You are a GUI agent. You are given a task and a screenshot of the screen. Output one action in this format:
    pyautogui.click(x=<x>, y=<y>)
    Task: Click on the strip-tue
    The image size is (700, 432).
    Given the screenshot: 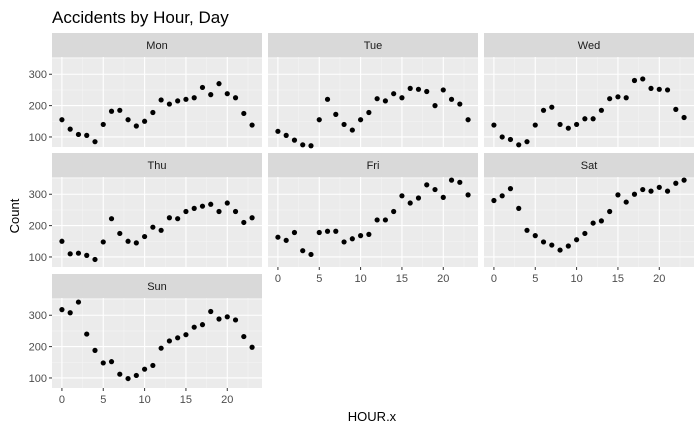 What is the action you would take?
    pyautogui.click(x=373, y=45)
    